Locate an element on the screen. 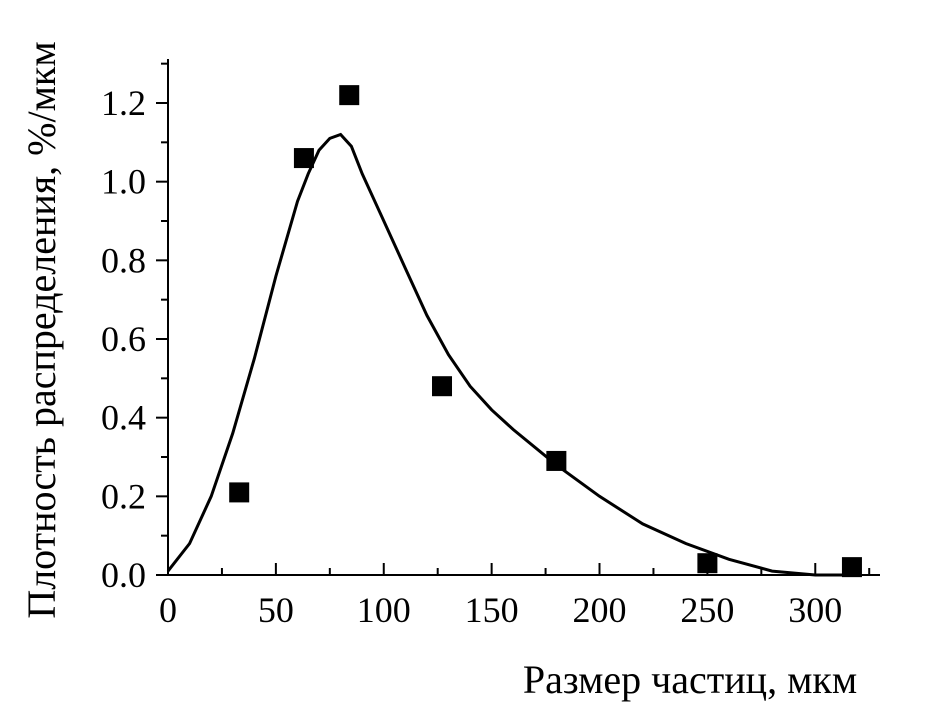 The width and height of the screenshot is (926, 713). y-tick-label: 0.4 is located at coordinates (123, 418).